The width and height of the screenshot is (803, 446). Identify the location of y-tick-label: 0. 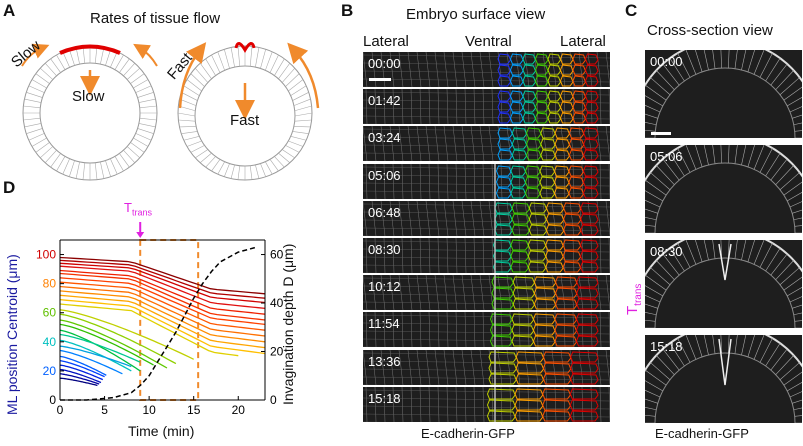
(52, 400).